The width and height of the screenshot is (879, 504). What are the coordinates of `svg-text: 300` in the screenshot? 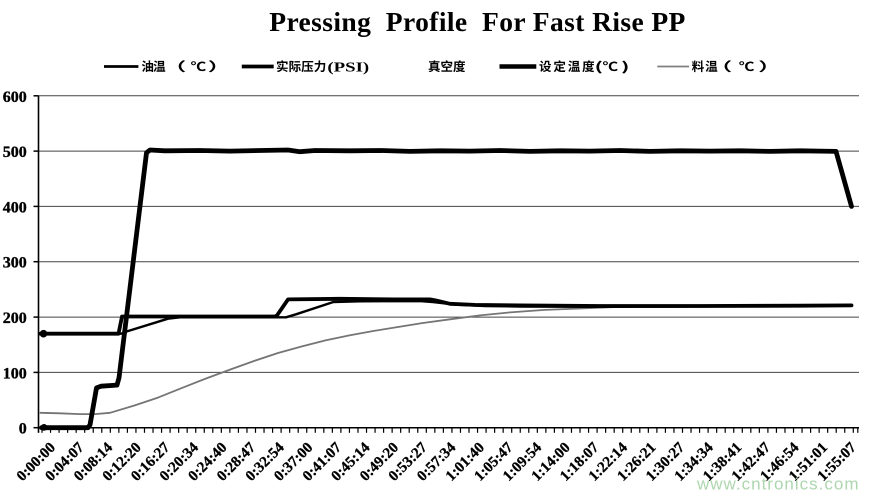 It's located at (15, 263).